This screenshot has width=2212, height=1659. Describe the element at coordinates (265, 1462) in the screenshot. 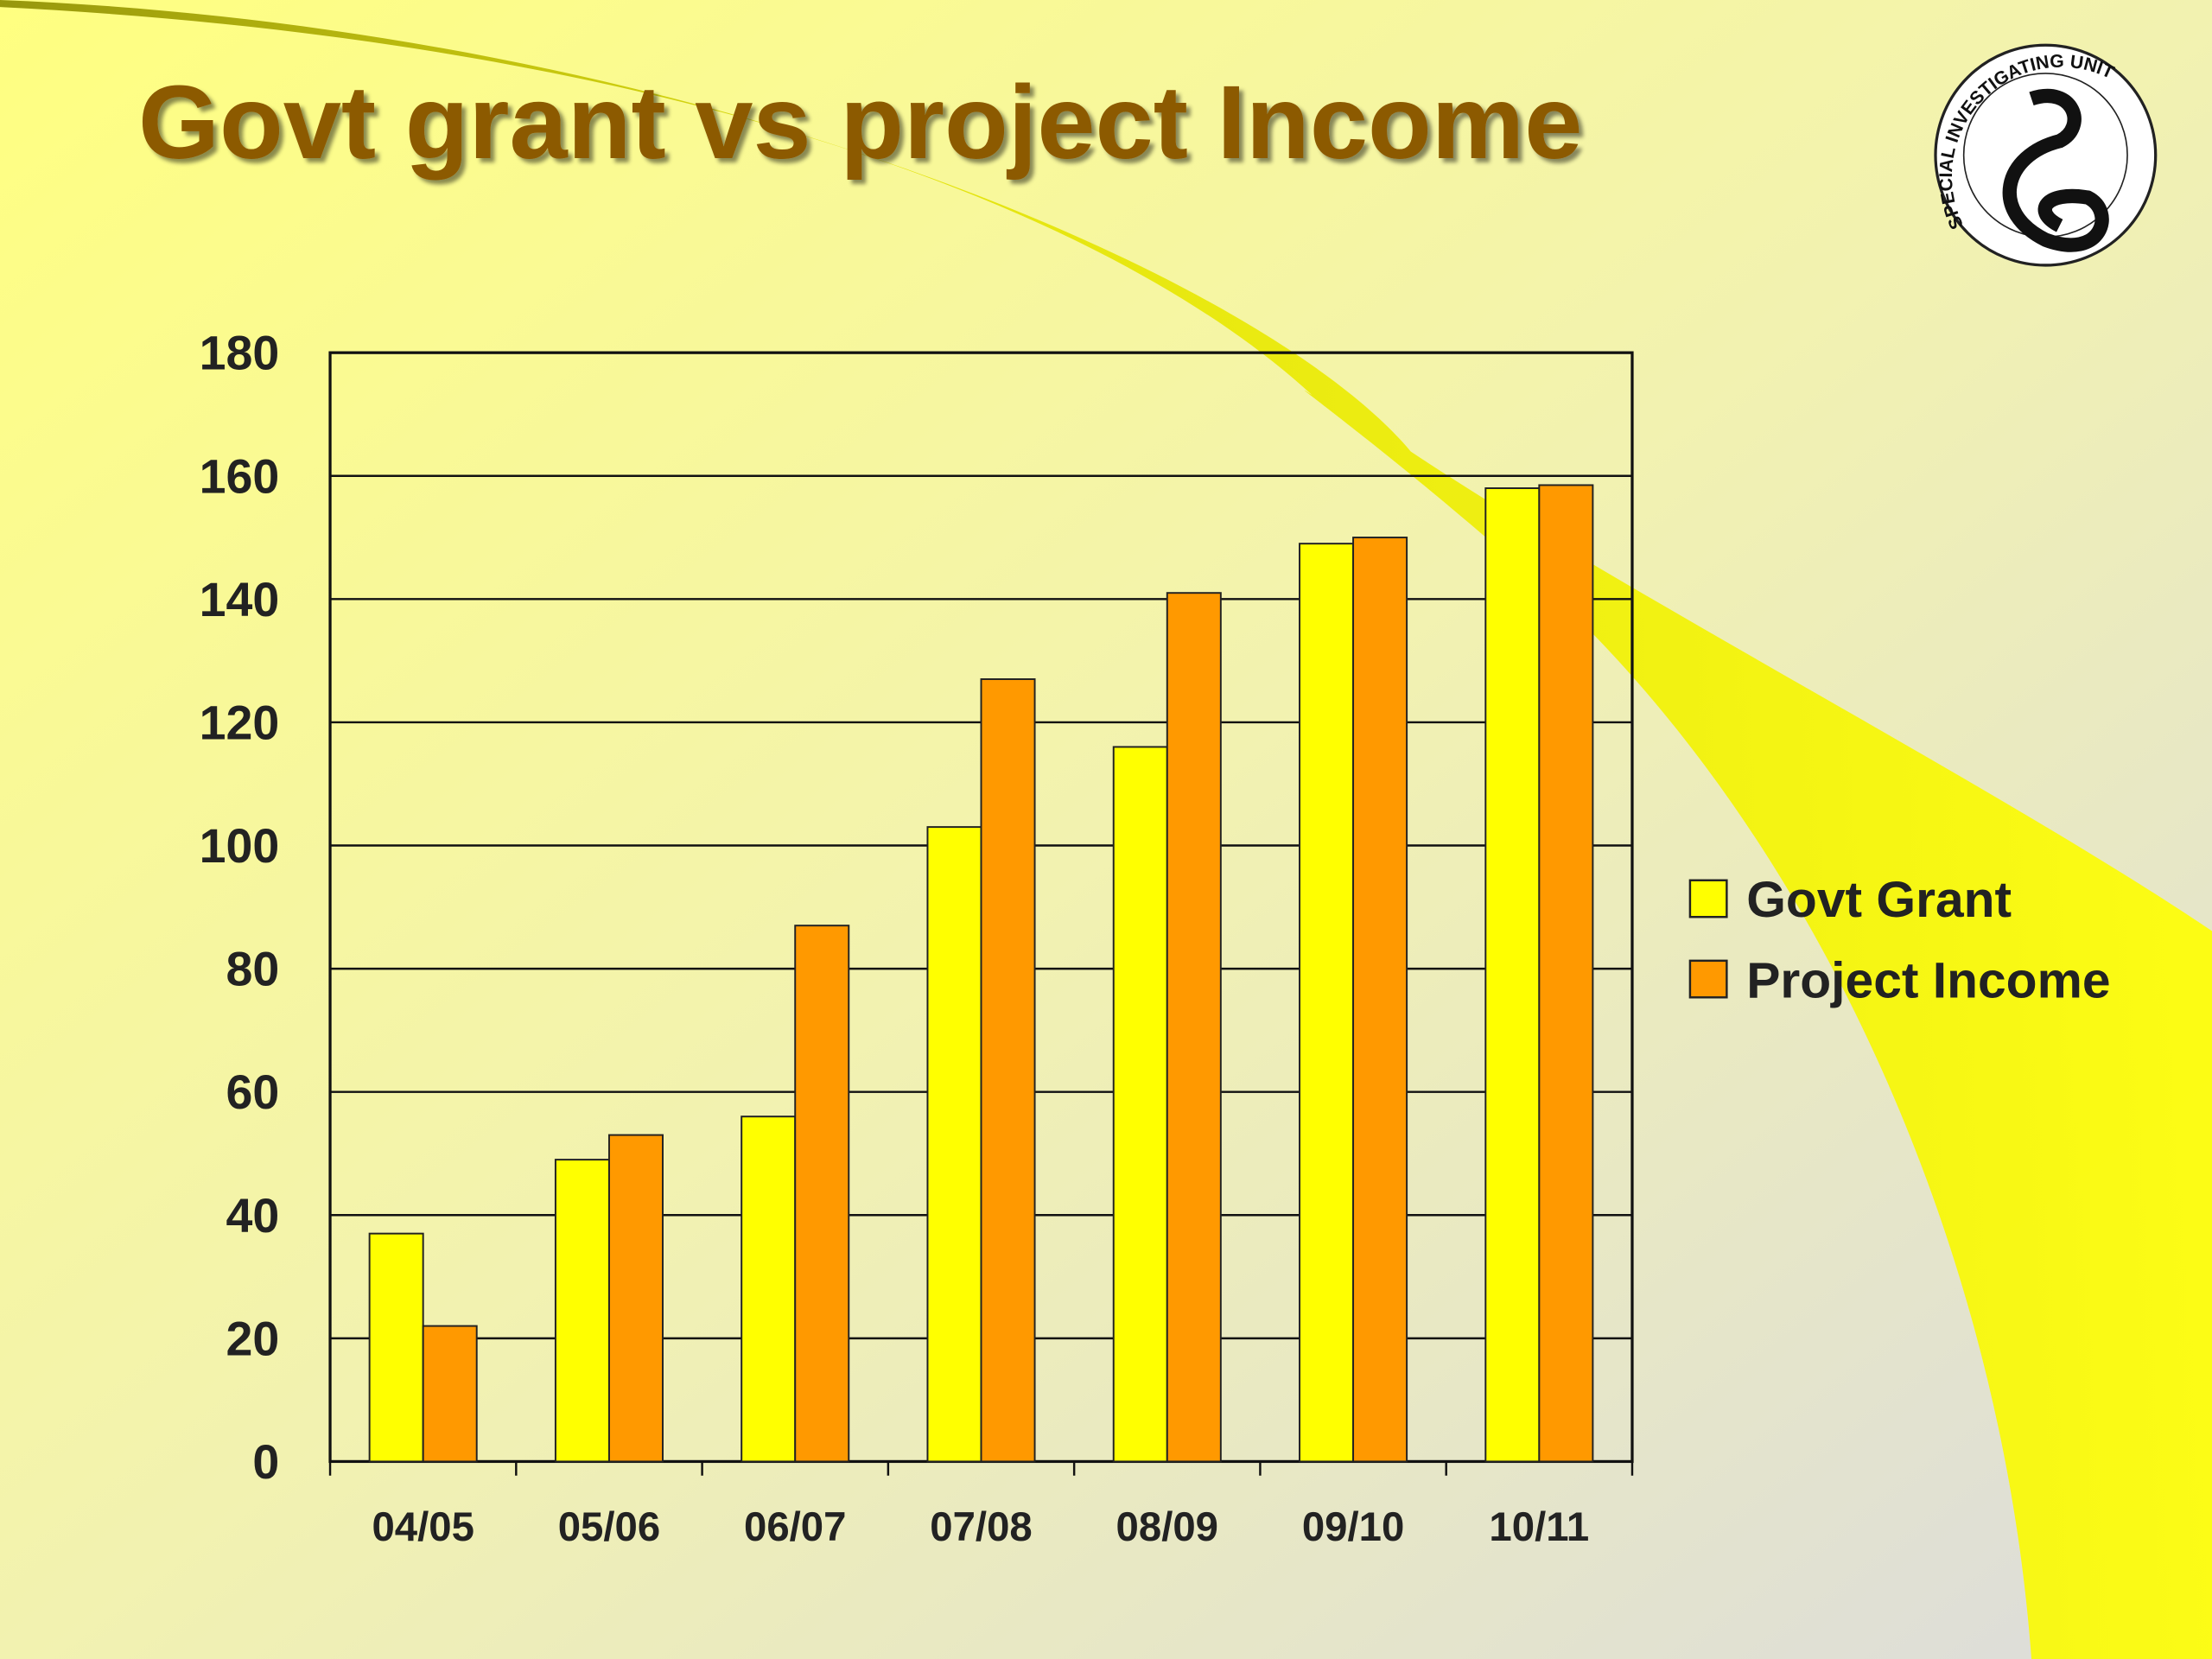

I see `y-tick-label: 0` at that location.